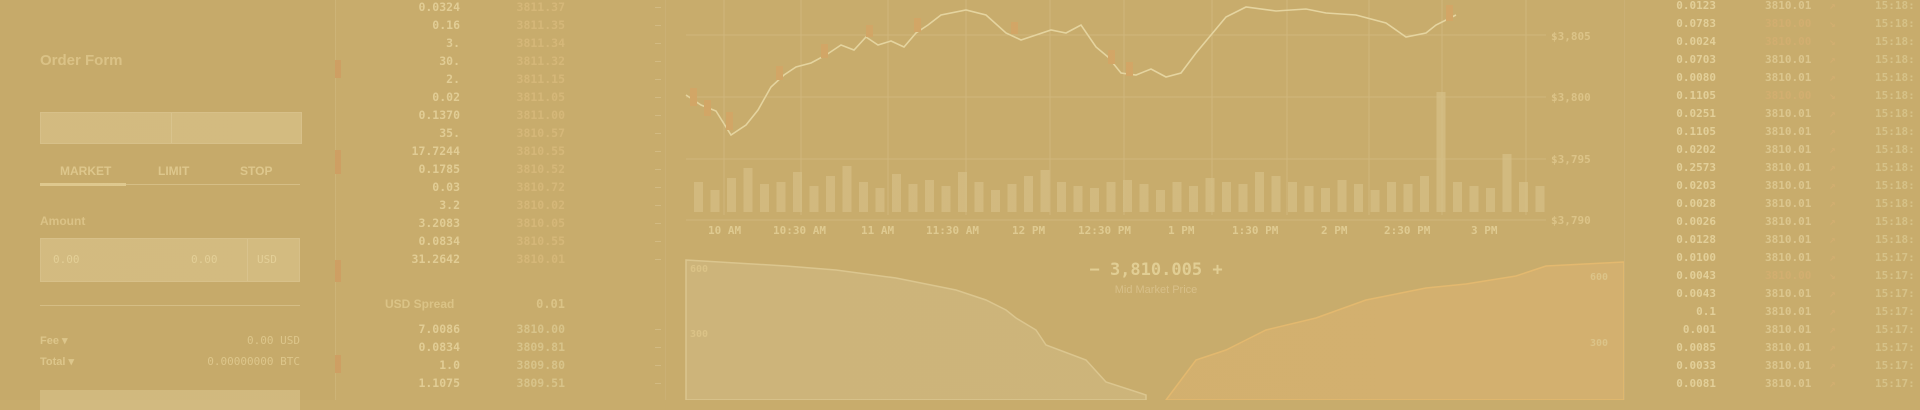  What do you see at coordinates (500, 189) in the screenshot?
I see `ask-row: 0.03 3810.72` at bounding box center [500, 189].